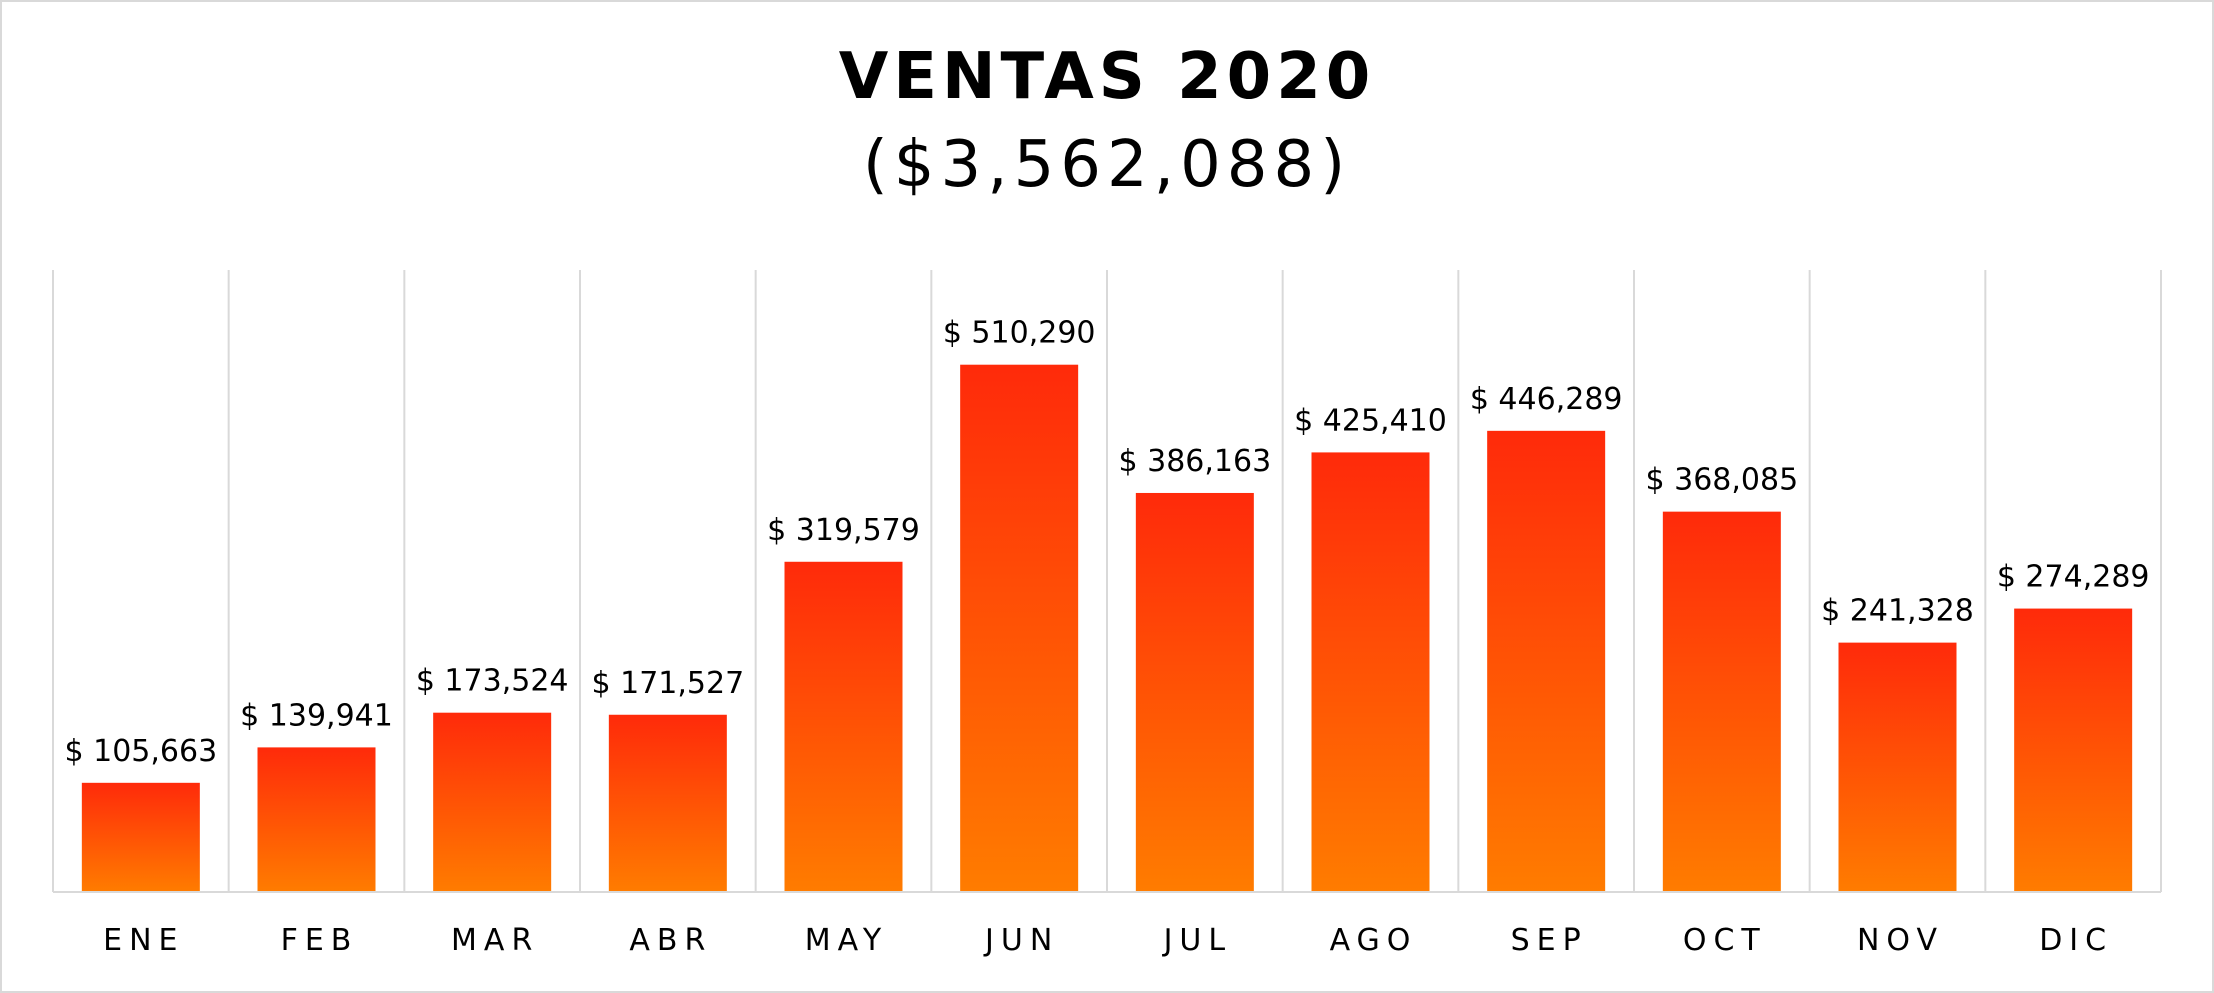  What do you see at coordinates (1721, 701) in the screenshot?
I see `bar-oct` at bounding box center [1721, 701].